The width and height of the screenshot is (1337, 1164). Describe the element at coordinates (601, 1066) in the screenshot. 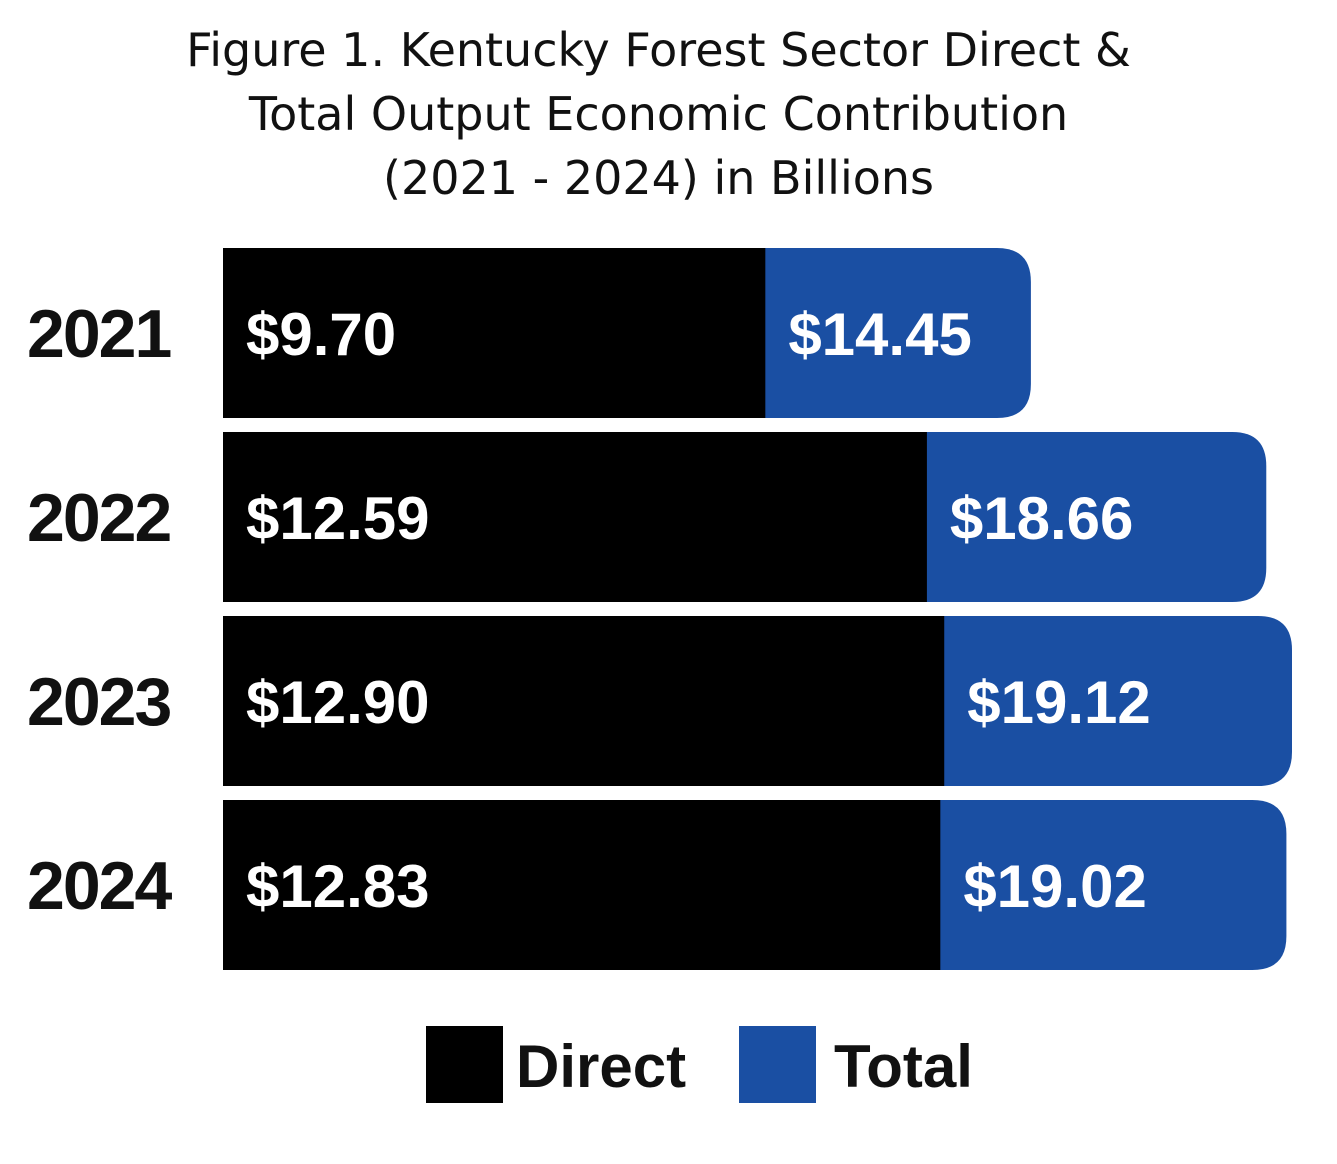

I see `legend-label-direct: Direct` at that location.